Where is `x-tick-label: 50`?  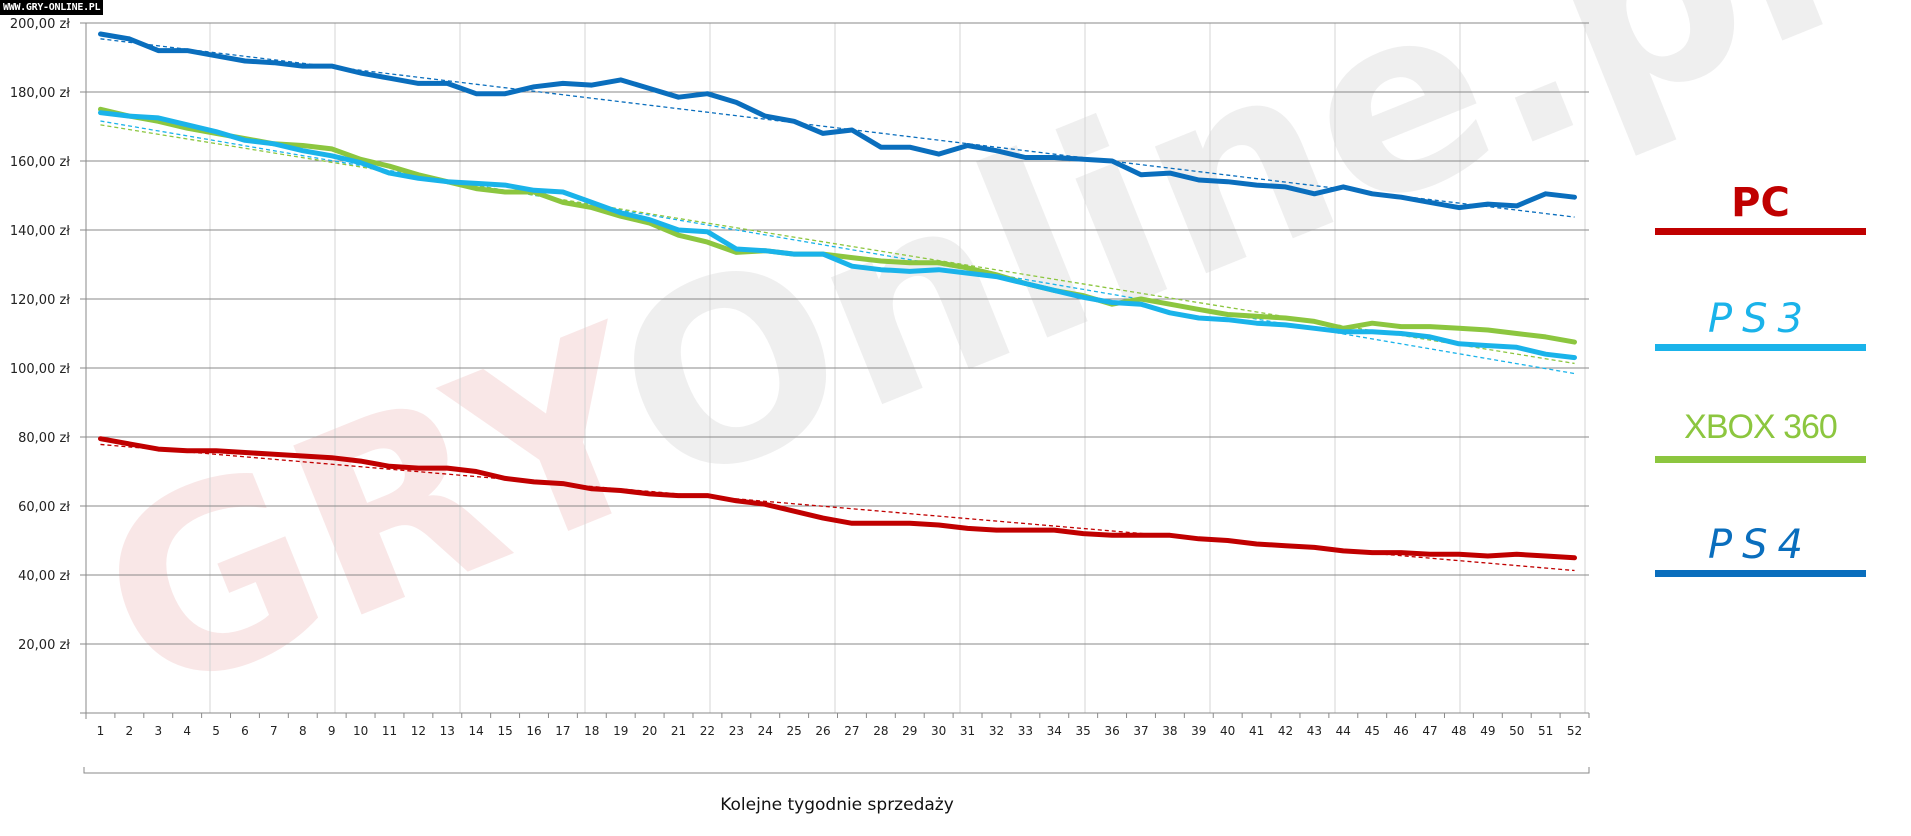
x-tick-label: 50 is located at coordinates (1516, 731).